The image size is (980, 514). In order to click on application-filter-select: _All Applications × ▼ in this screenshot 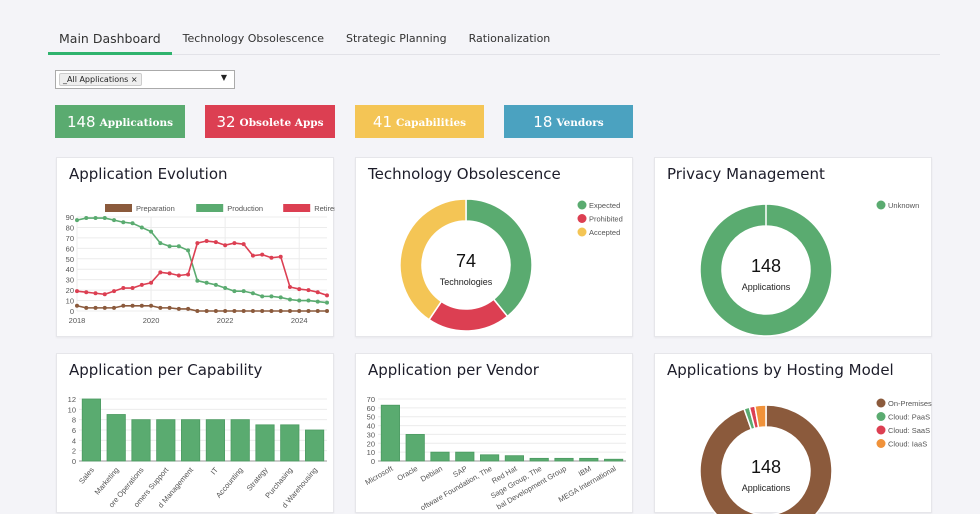, I will do `click(145, 79)`.